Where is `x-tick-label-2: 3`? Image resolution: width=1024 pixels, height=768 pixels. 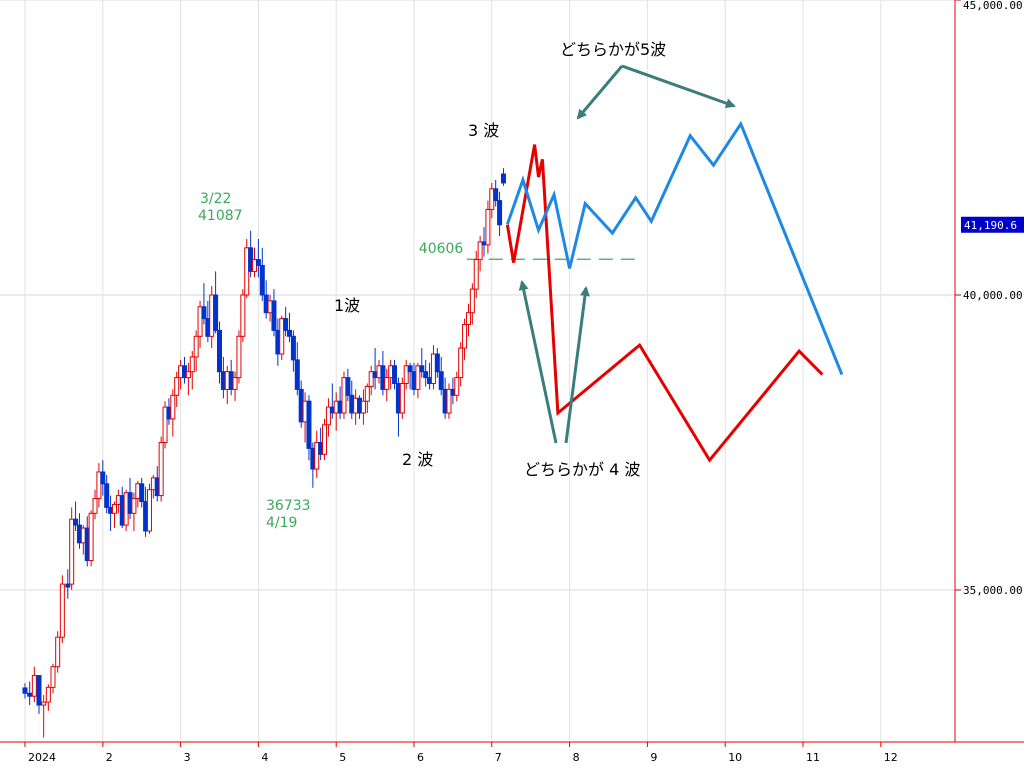 x-tick-label-2: 3 is located at coordinates (187, 757).